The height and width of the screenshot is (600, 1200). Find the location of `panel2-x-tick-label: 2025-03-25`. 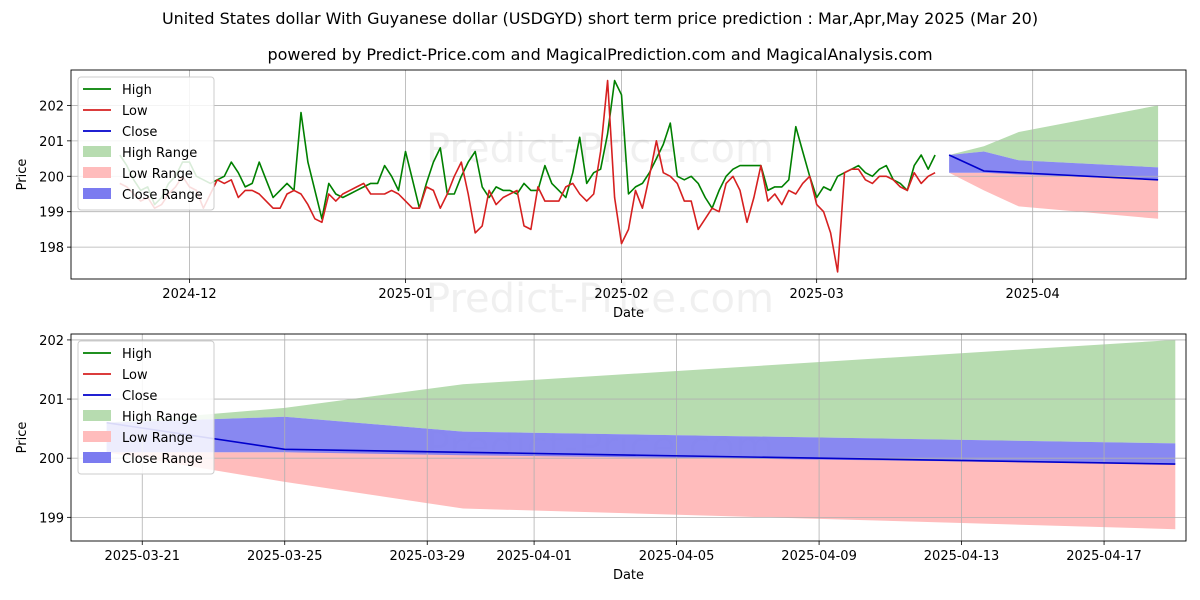

panel2-x-tick-label: 2025-03-25 is located at coordinates (285, 556).